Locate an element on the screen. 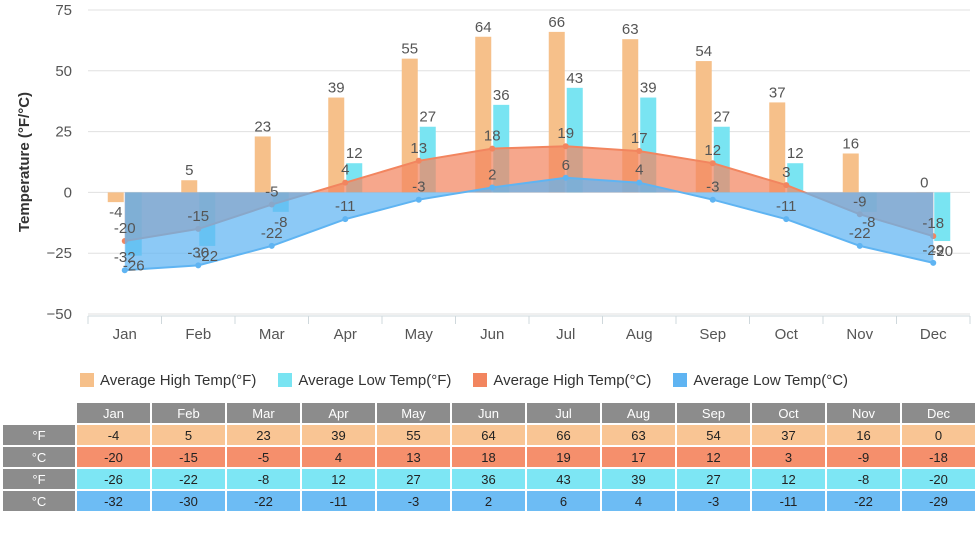  x-tick-label: Dec is located at coordinates (933, 334).